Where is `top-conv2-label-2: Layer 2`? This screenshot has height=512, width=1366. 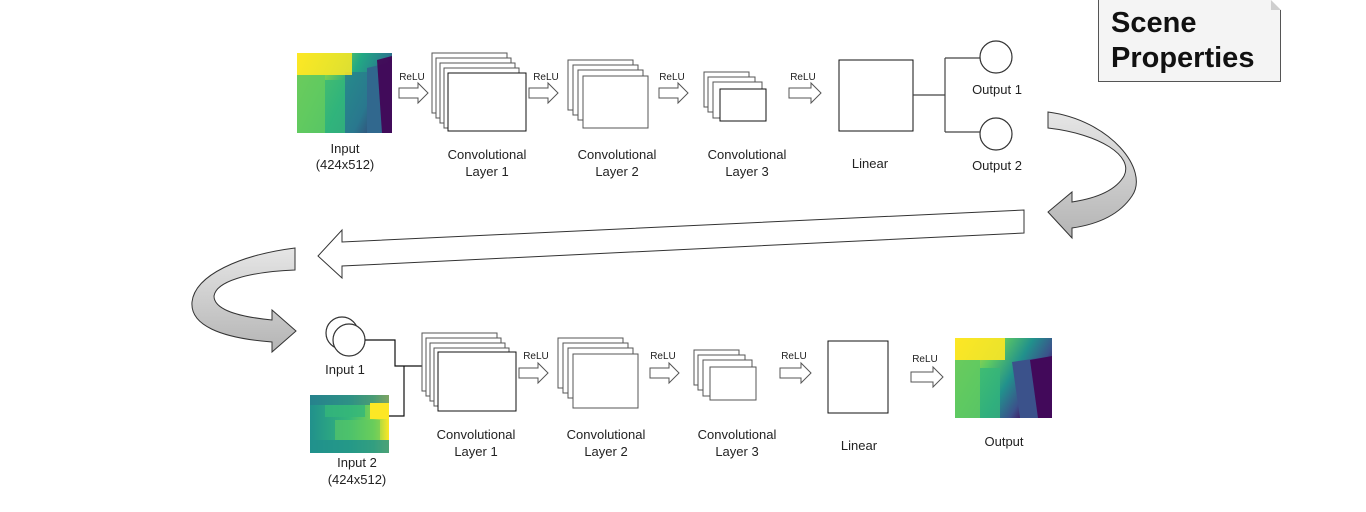 top-conv2-label-2: Layer 2 is located at coordinates (616, 171).